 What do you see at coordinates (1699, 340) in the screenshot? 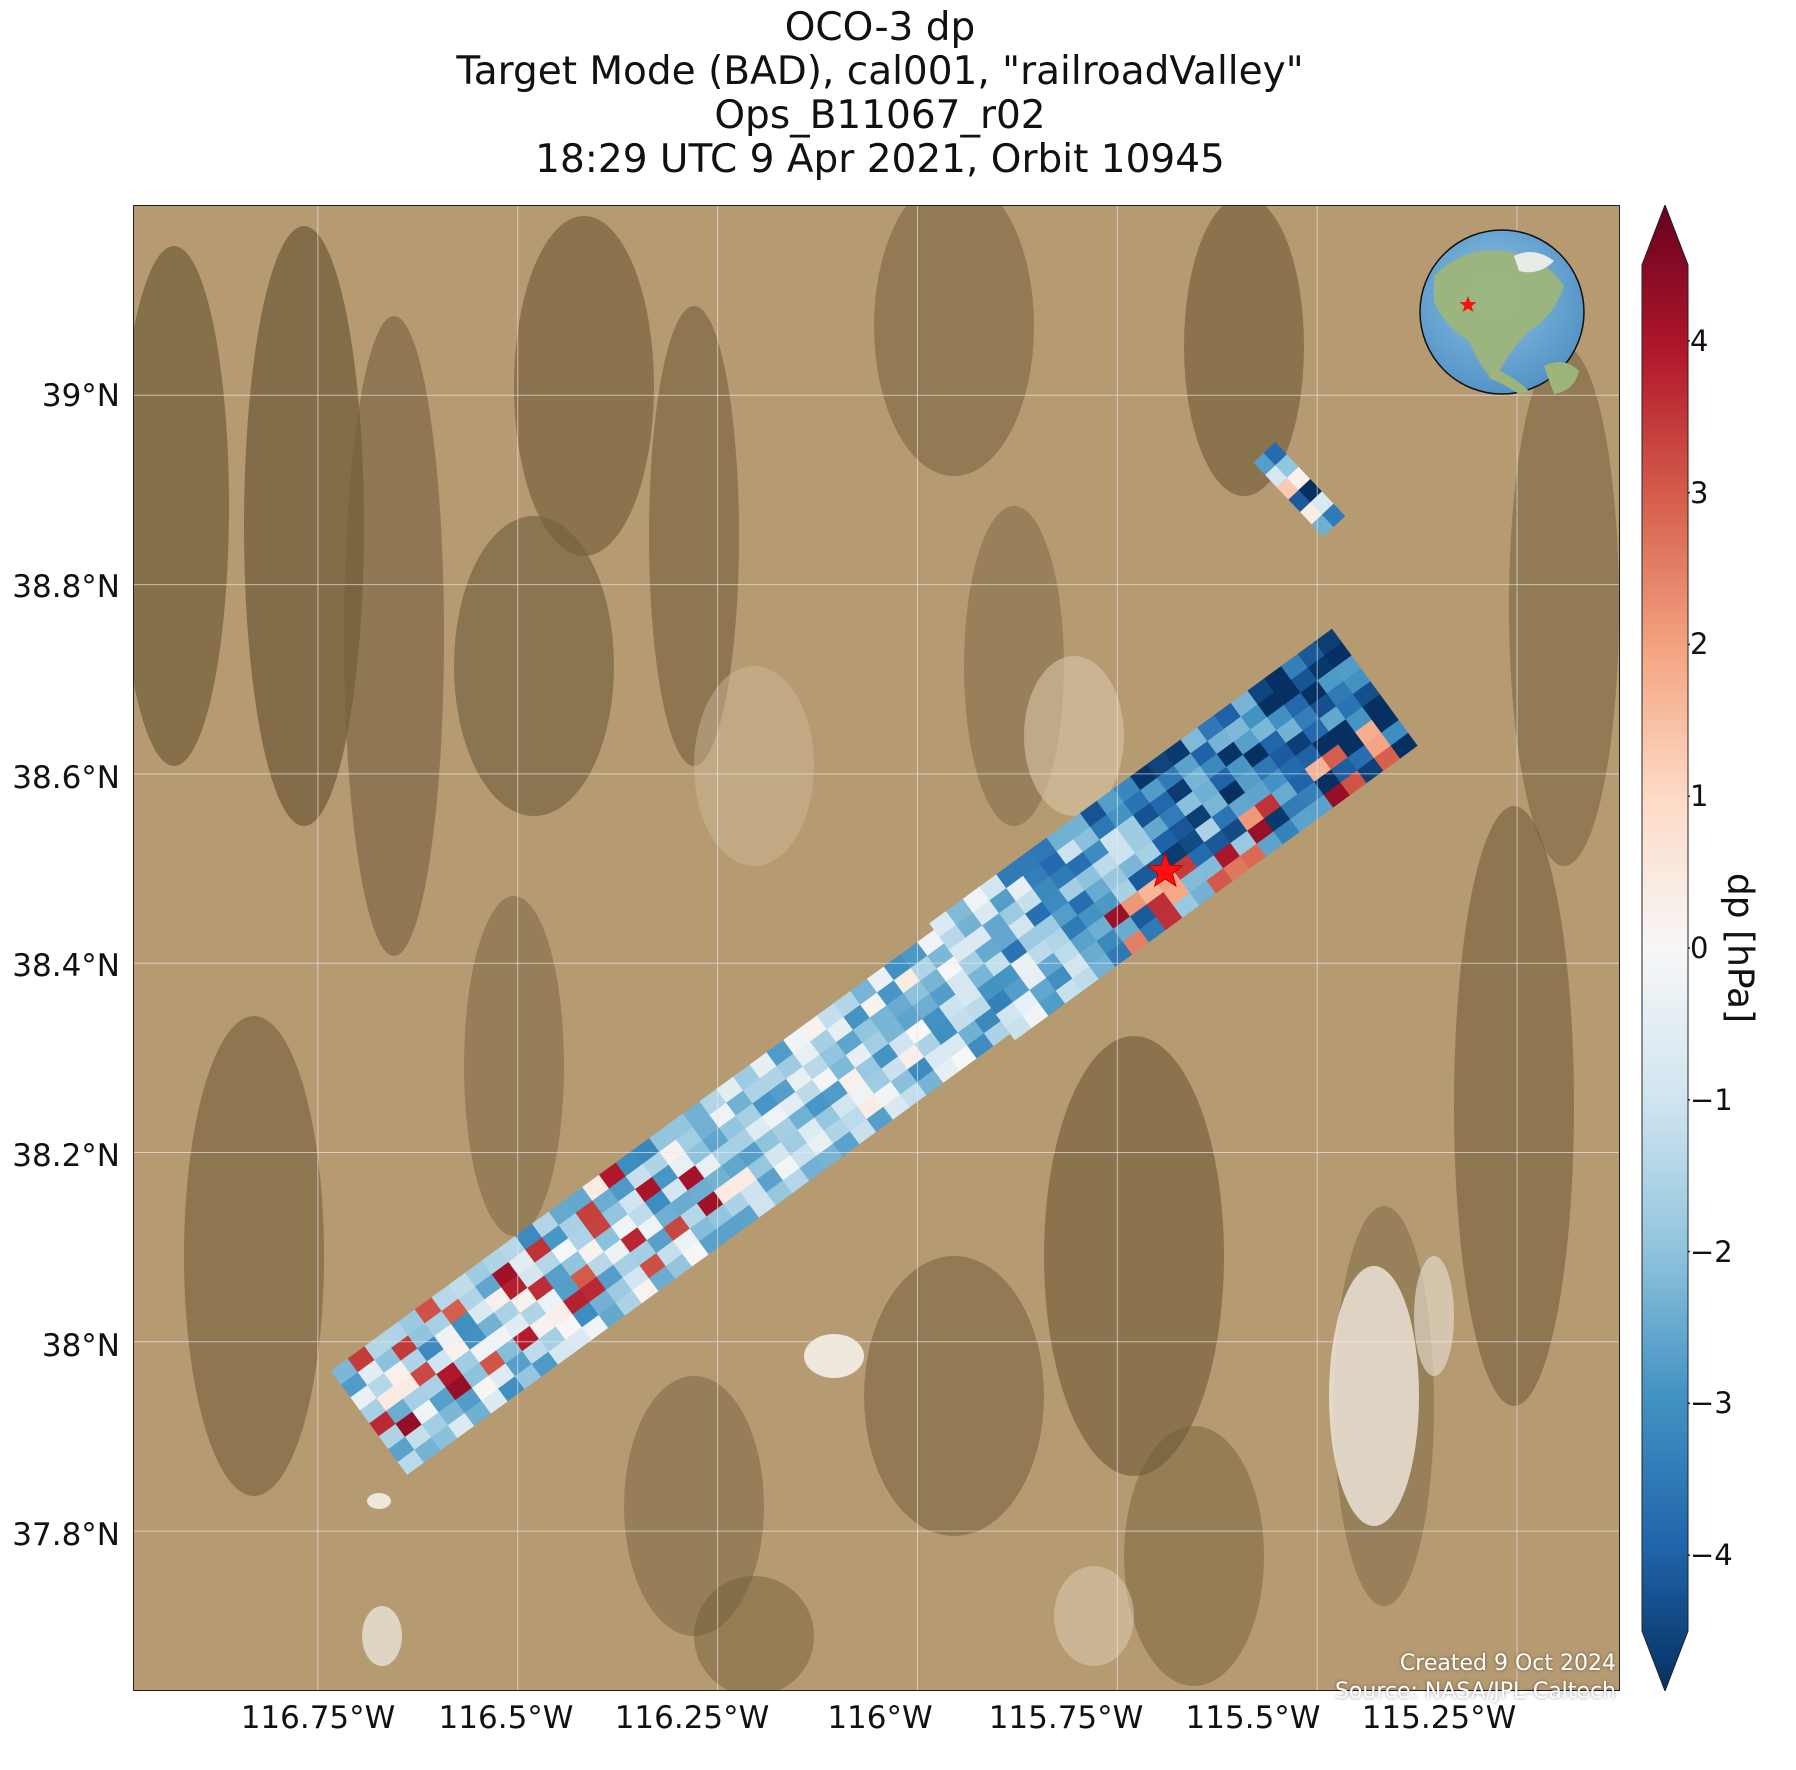
I see `colorbar-tick-label: 4` at bounding box center [1699, 340].